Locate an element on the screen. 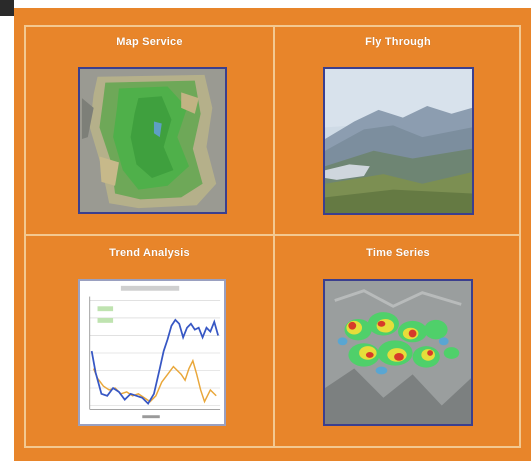  fly-through-thumbnail is located at coordinates (398, 141).